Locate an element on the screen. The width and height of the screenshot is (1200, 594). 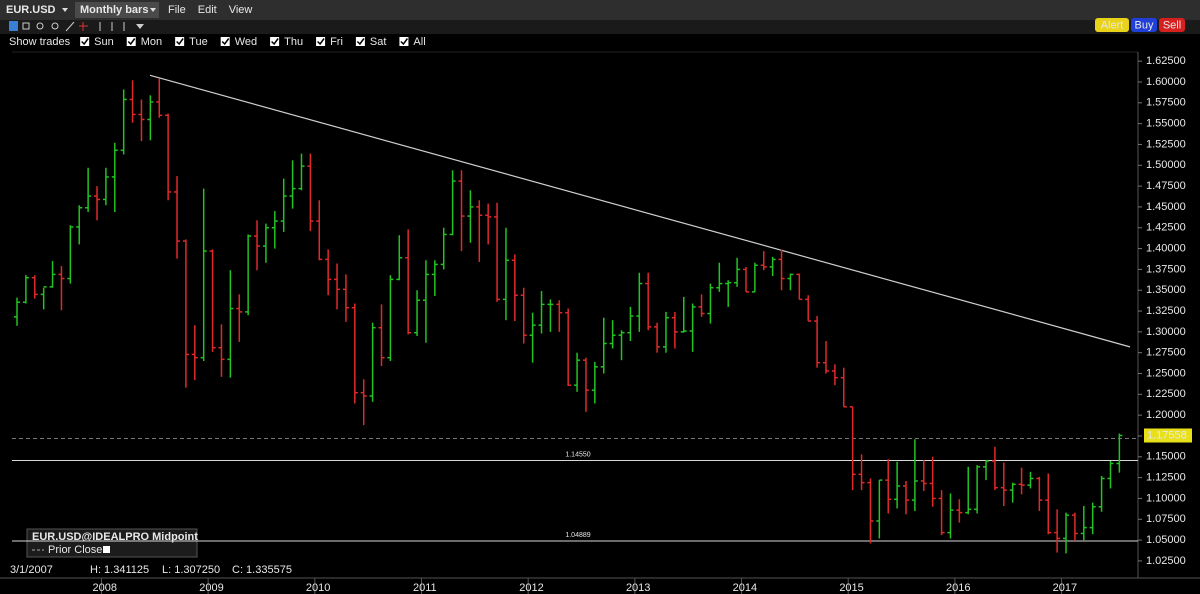
y-tick-label: 1.20000 is located at coordinates (1166, 415).